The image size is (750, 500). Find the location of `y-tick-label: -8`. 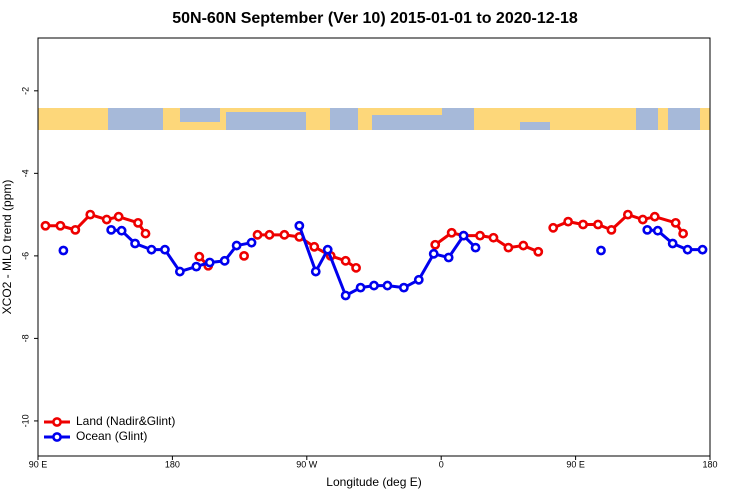

y-tick-label: -8 is located at coordinates (25, 338).